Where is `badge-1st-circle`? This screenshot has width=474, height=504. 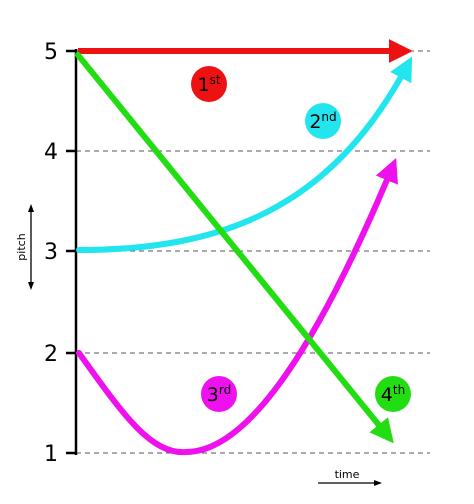 badge-1st-circle is located at coordinates (209, 84).